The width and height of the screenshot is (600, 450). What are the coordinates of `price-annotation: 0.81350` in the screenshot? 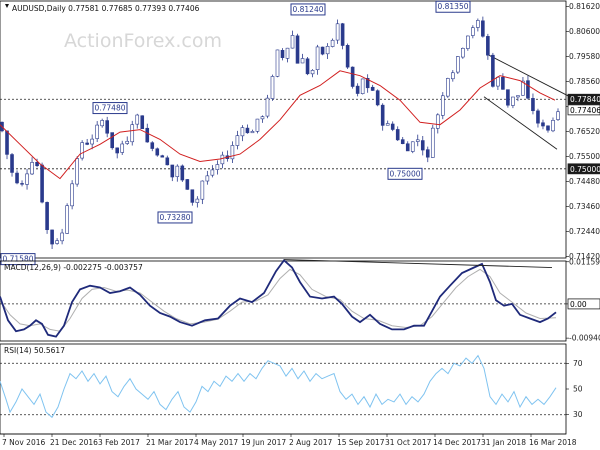 It's located at (453, 6).